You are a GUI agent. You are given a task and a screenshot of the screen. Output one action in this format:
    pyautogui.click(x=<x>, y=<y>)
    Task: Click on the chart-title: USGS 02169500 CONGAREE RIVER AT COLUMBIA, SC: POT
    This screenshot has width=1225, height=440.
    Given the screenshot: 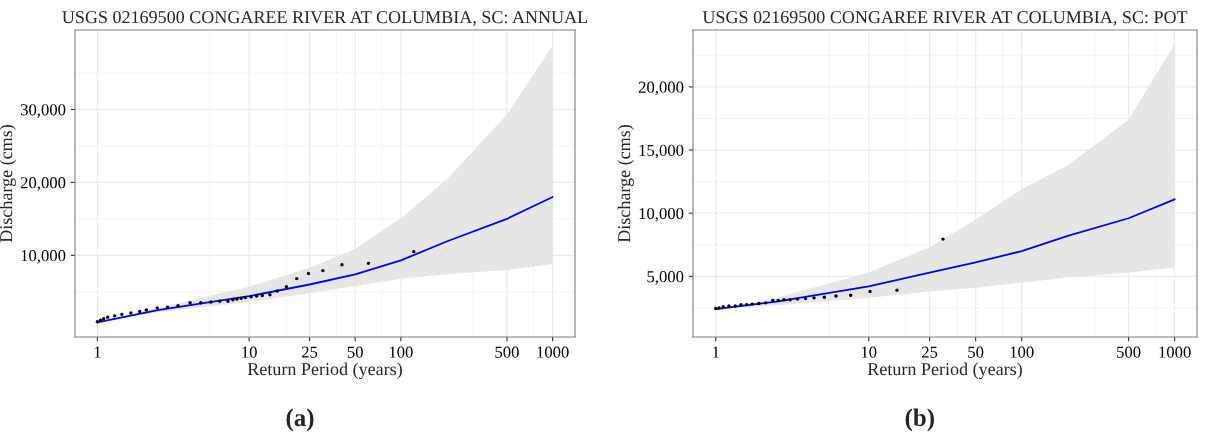 What is the action you would take?
    pyautogui.click(x=945, y=18)
    